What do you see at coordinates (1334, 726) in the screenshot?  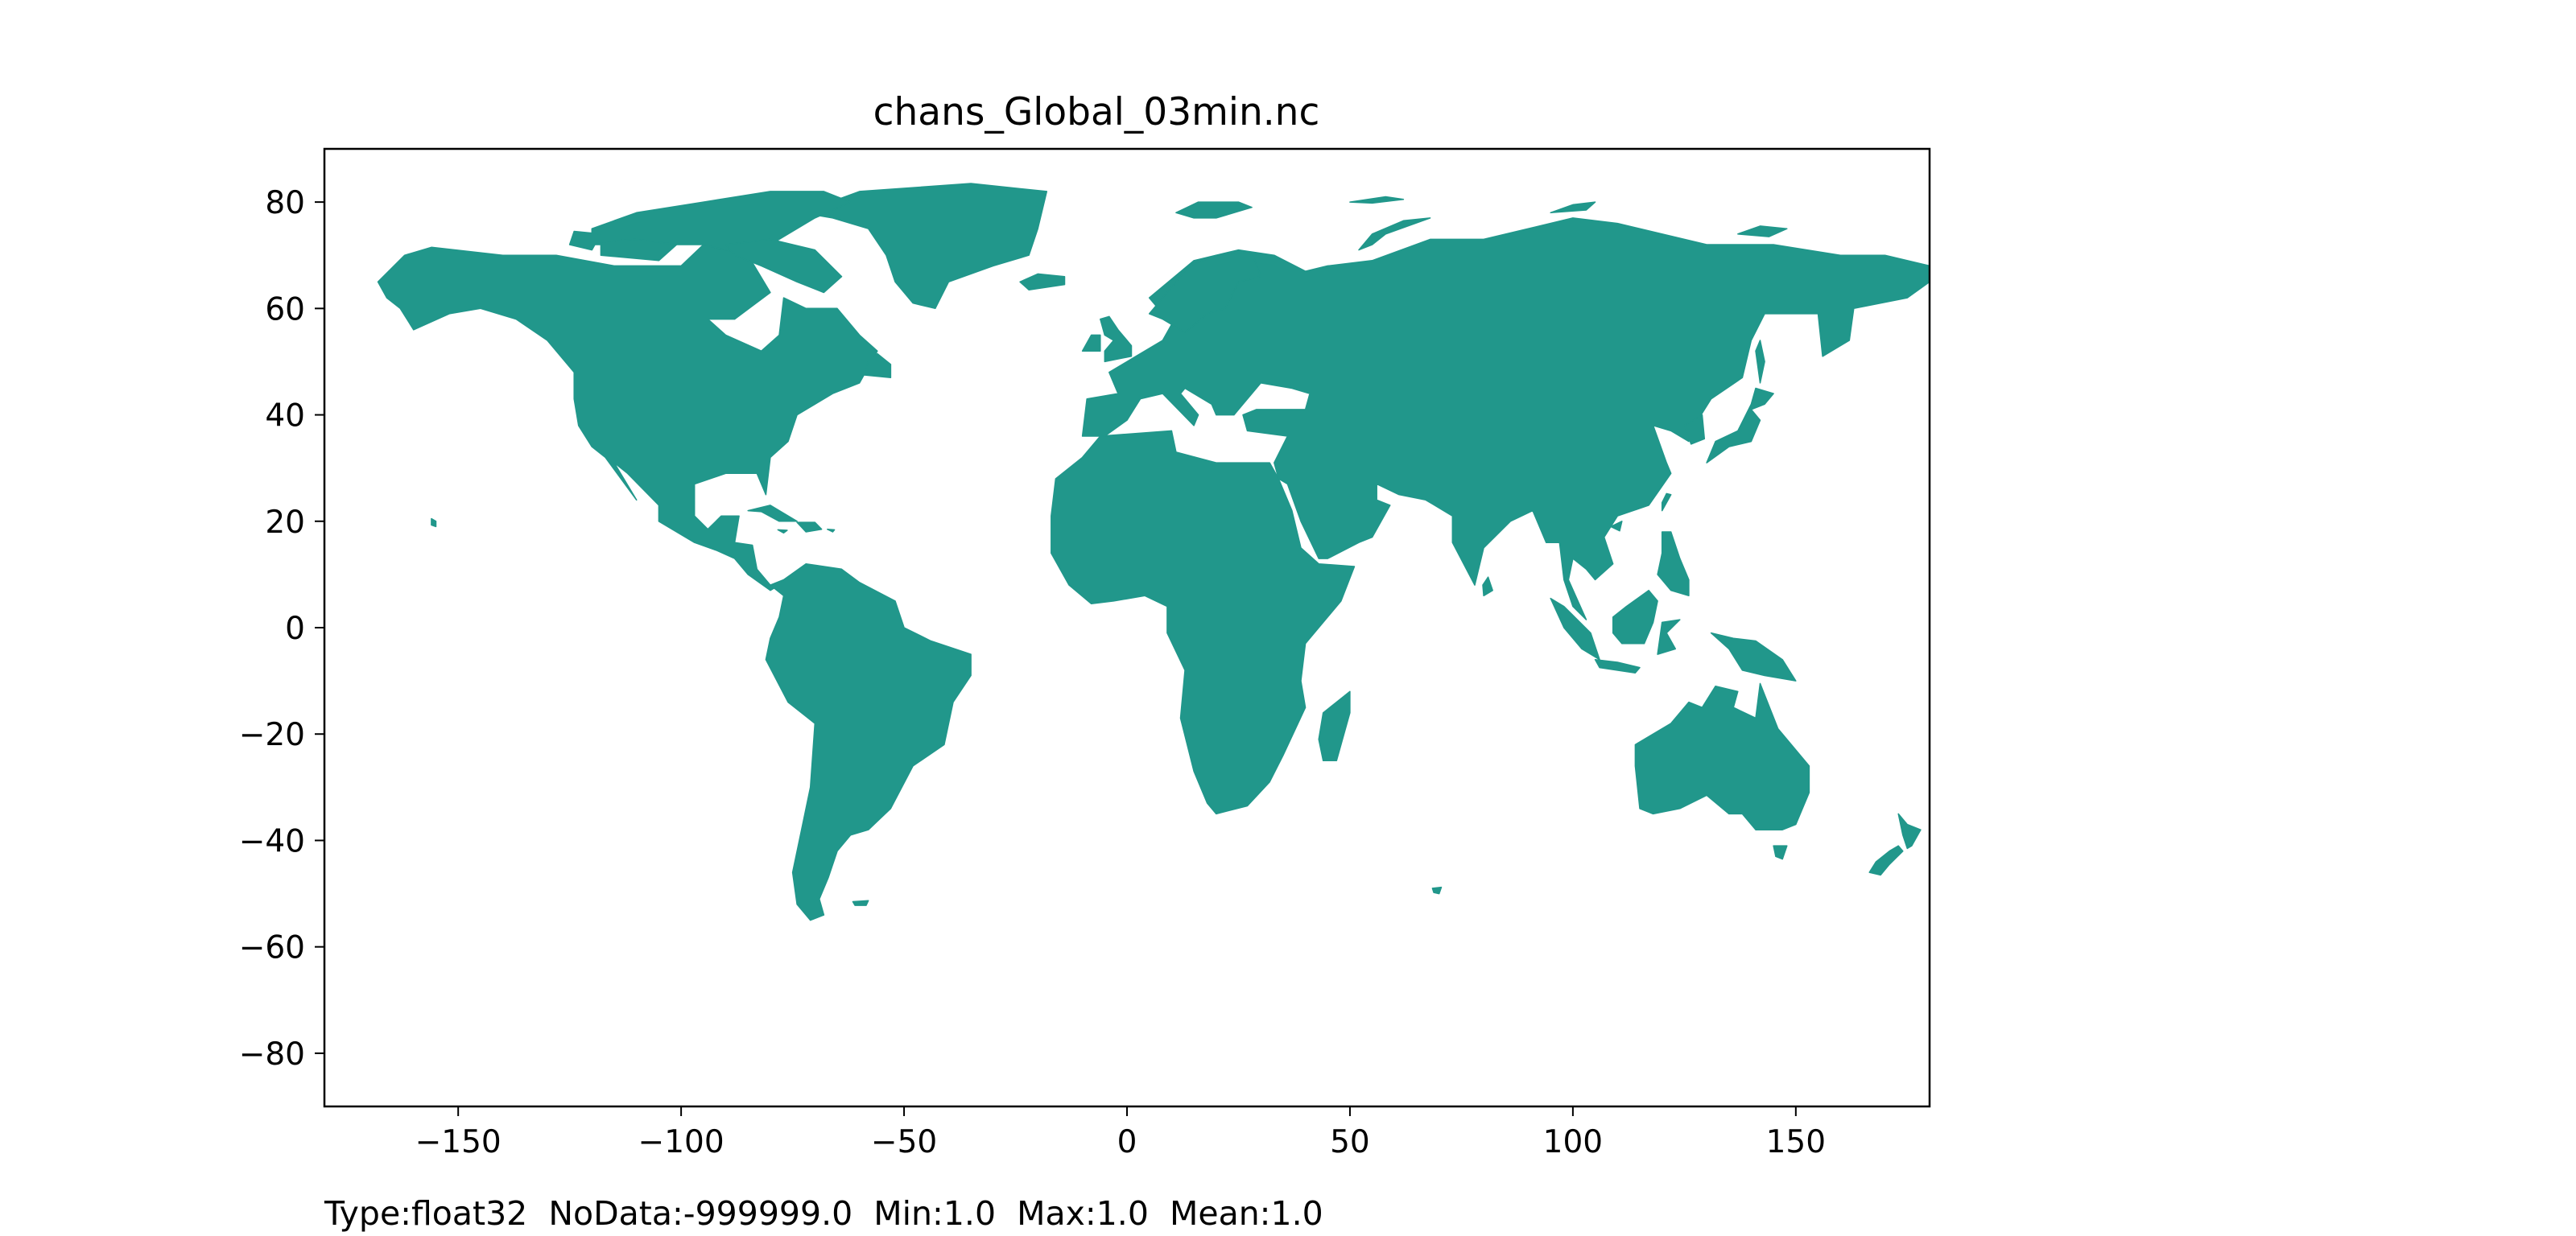 I see `landmass-madagascar` at bounding box center [1334, 726].